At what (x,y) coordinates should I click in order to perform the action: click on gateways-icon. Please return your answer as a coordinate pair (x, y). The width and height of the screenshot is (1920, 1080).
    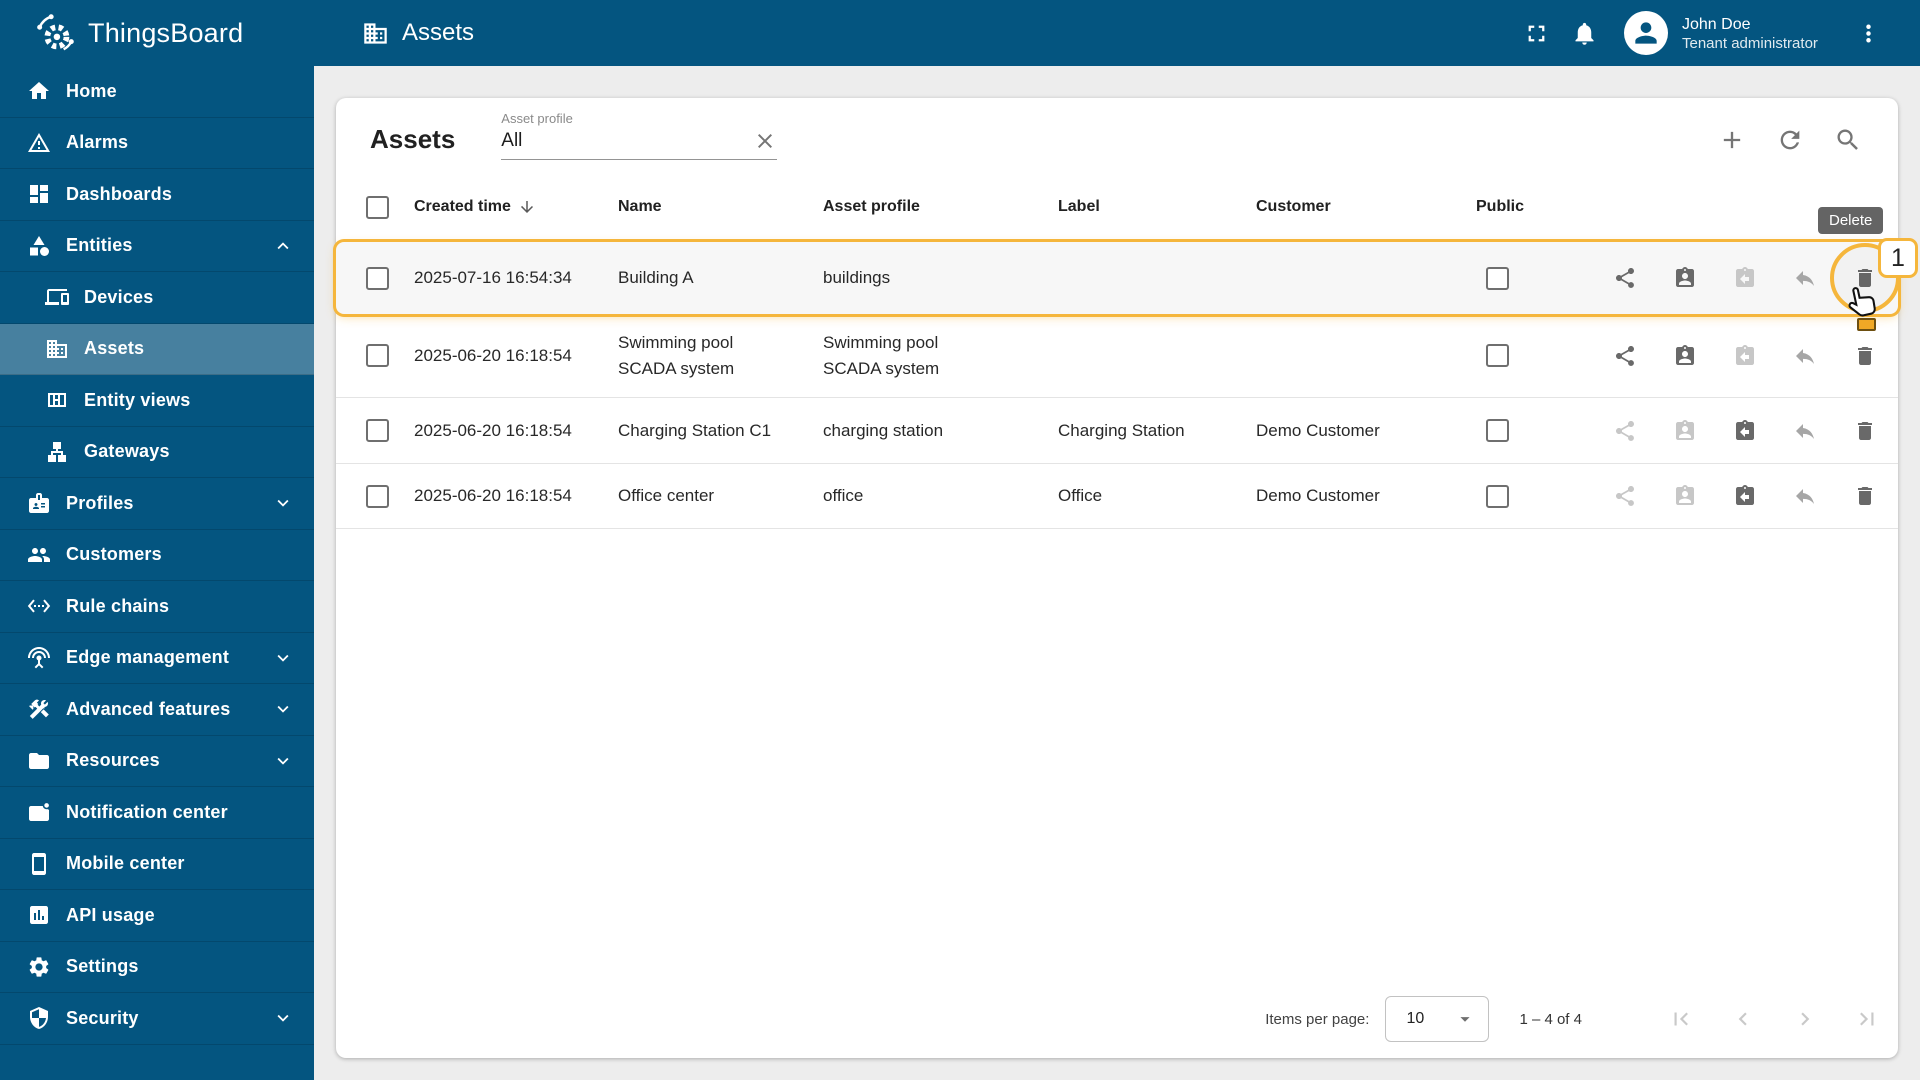
    Looking at the image, I should click on (57, 452).